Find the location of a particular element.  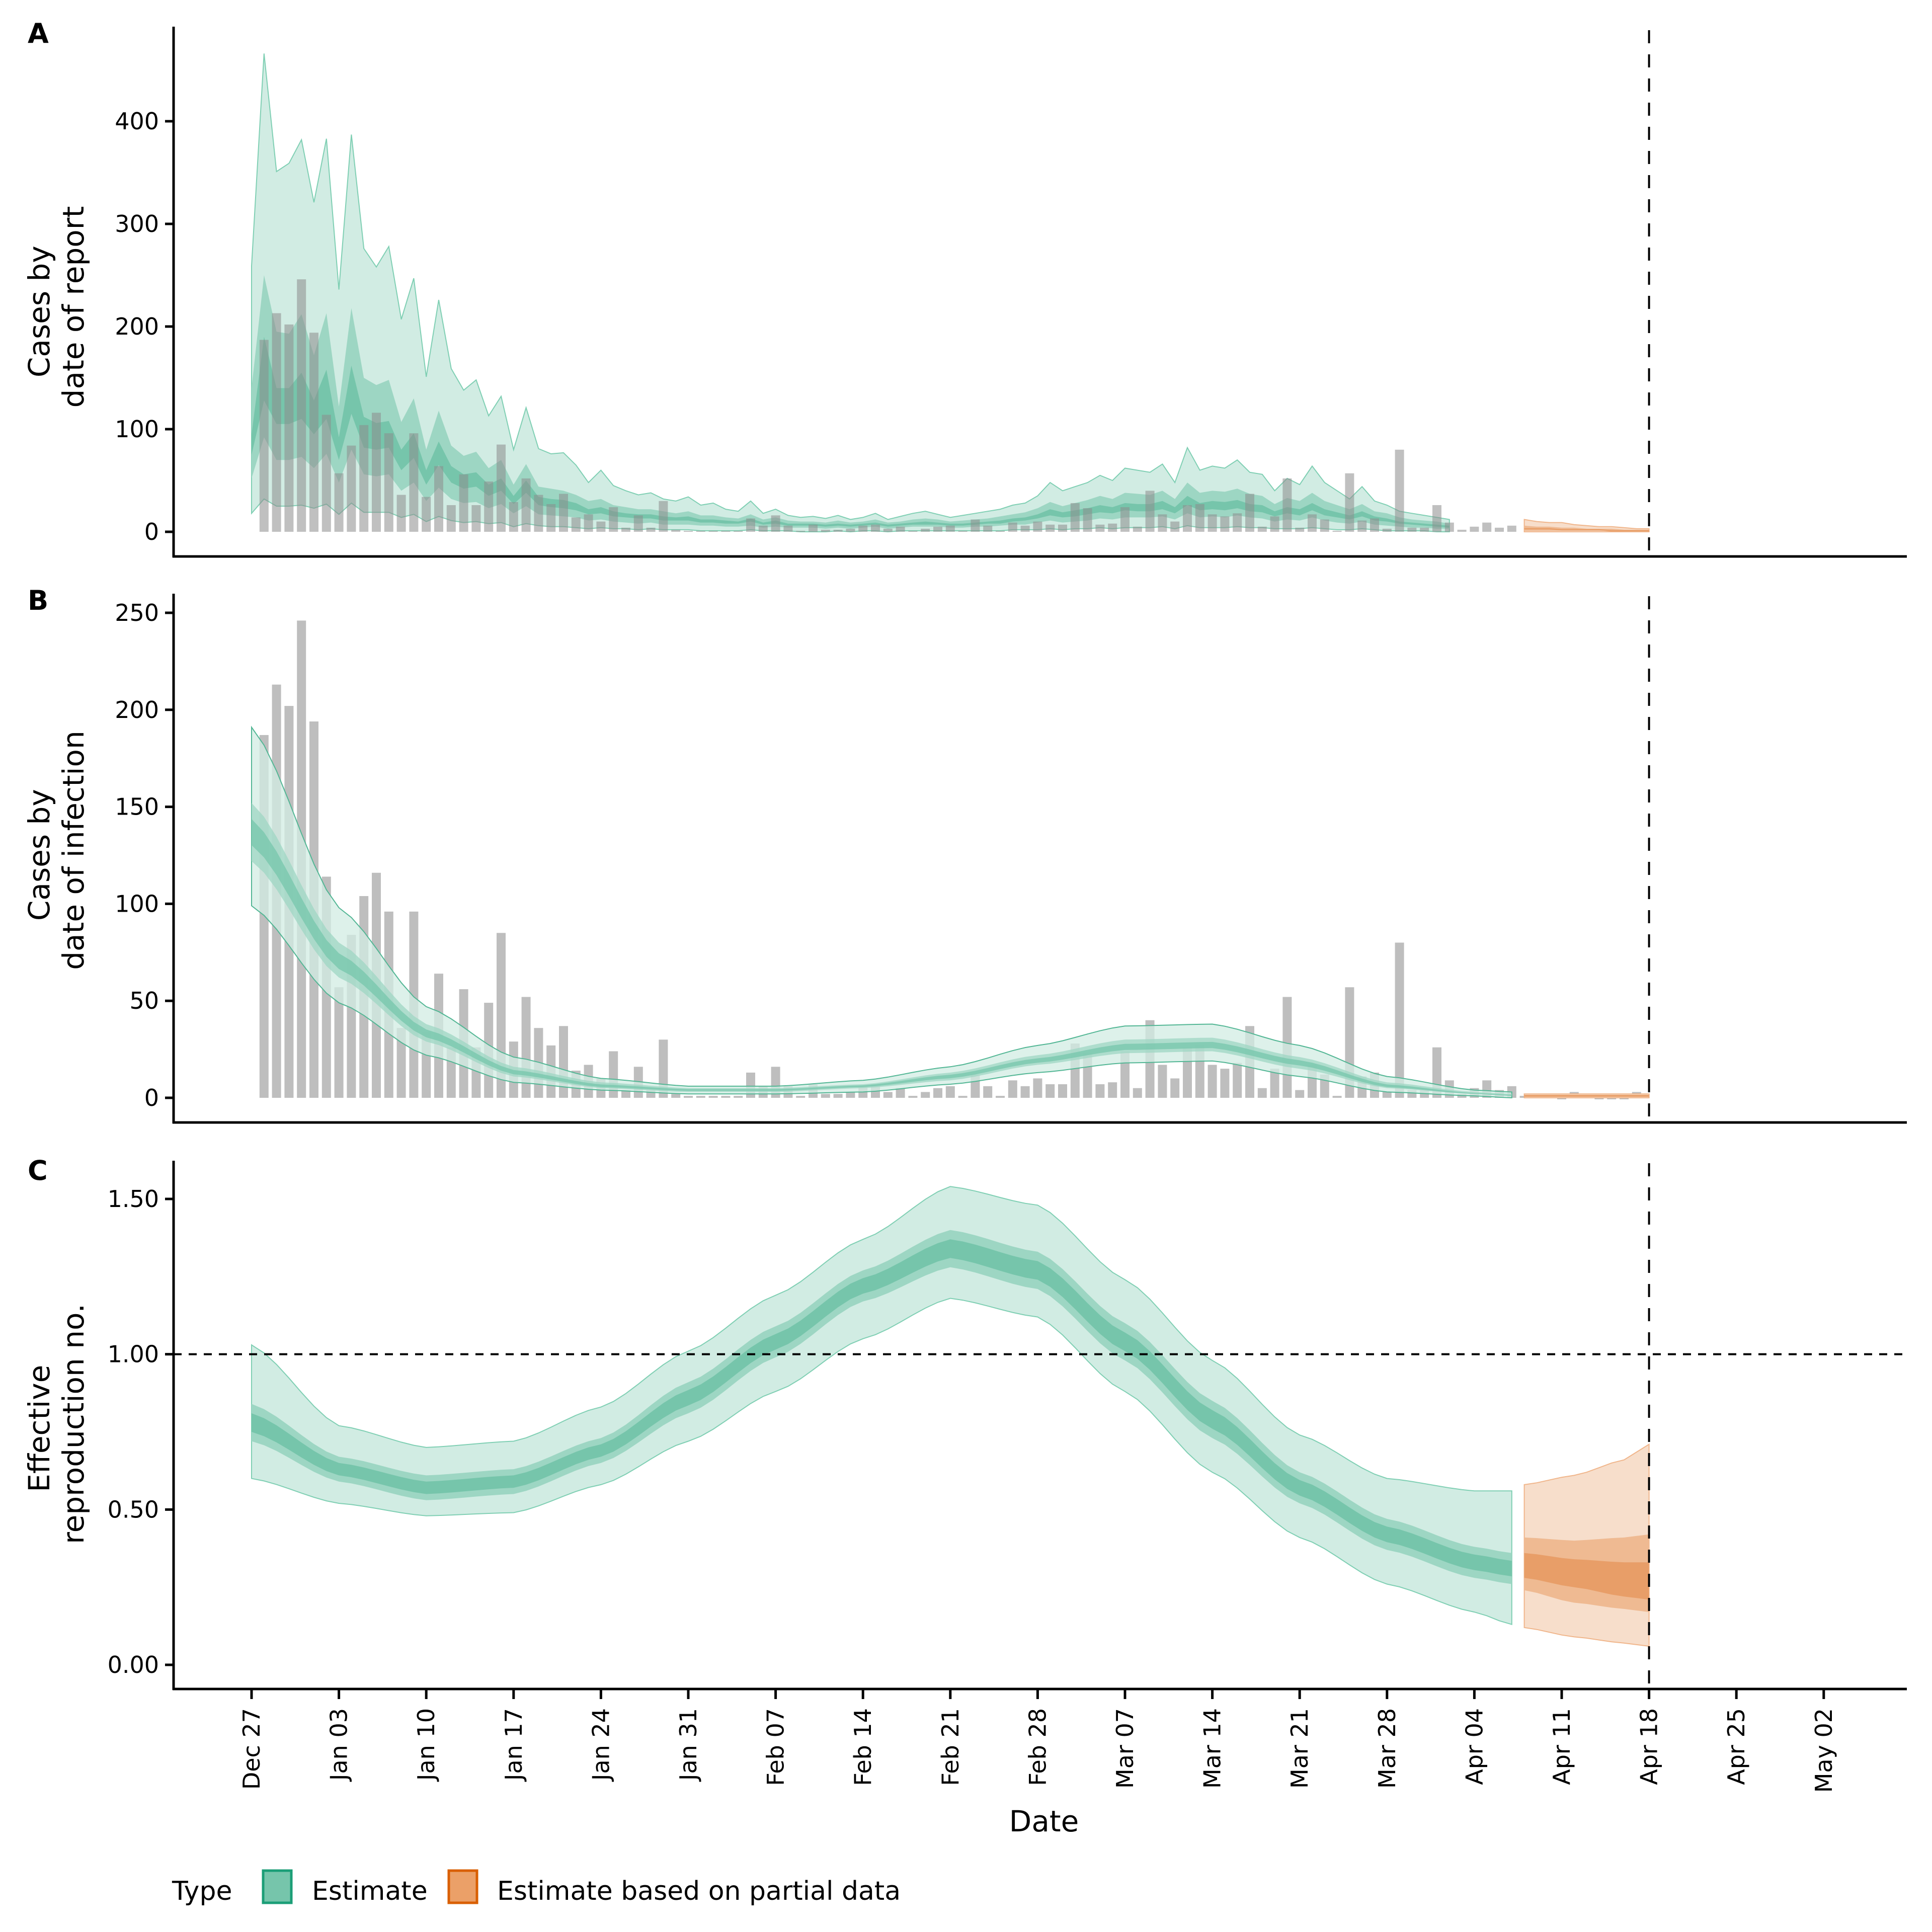

x-tick-label: Apr 04 is located at coordinates (1475, 1747).